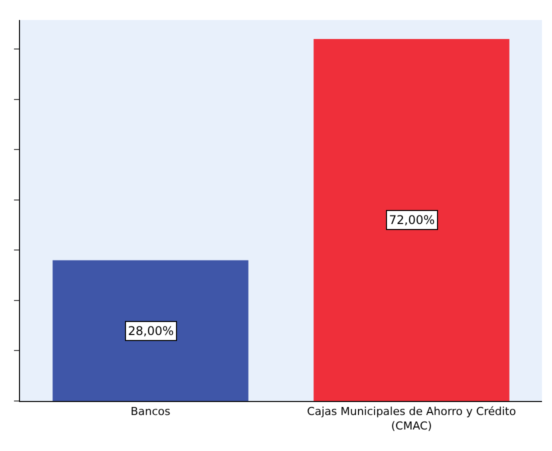  Describe the element at coordinates (150, 411) in the screenshot. I see `x-tick-label: Bancos` at that location.